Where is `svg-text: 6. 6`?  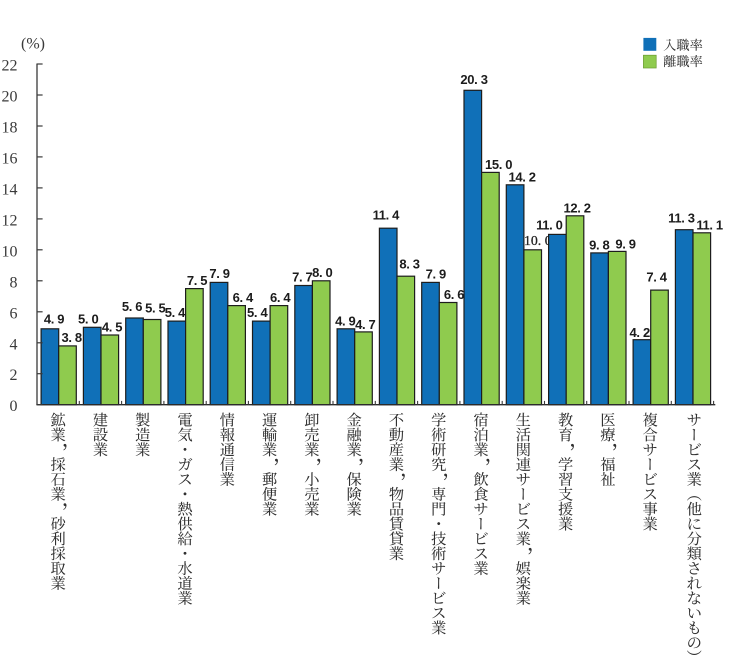
svg-text: 6. 6 is located at coordinates (454, 294).